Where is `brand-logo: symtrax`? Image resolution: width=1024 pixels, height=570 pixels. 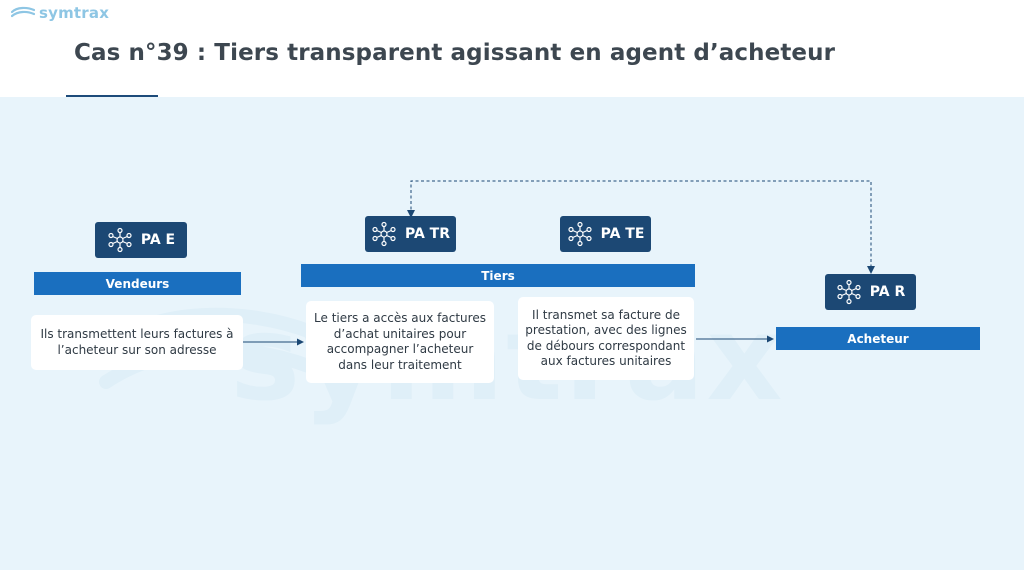
brand-logo: symtrax is located at coordinates (60, 13).